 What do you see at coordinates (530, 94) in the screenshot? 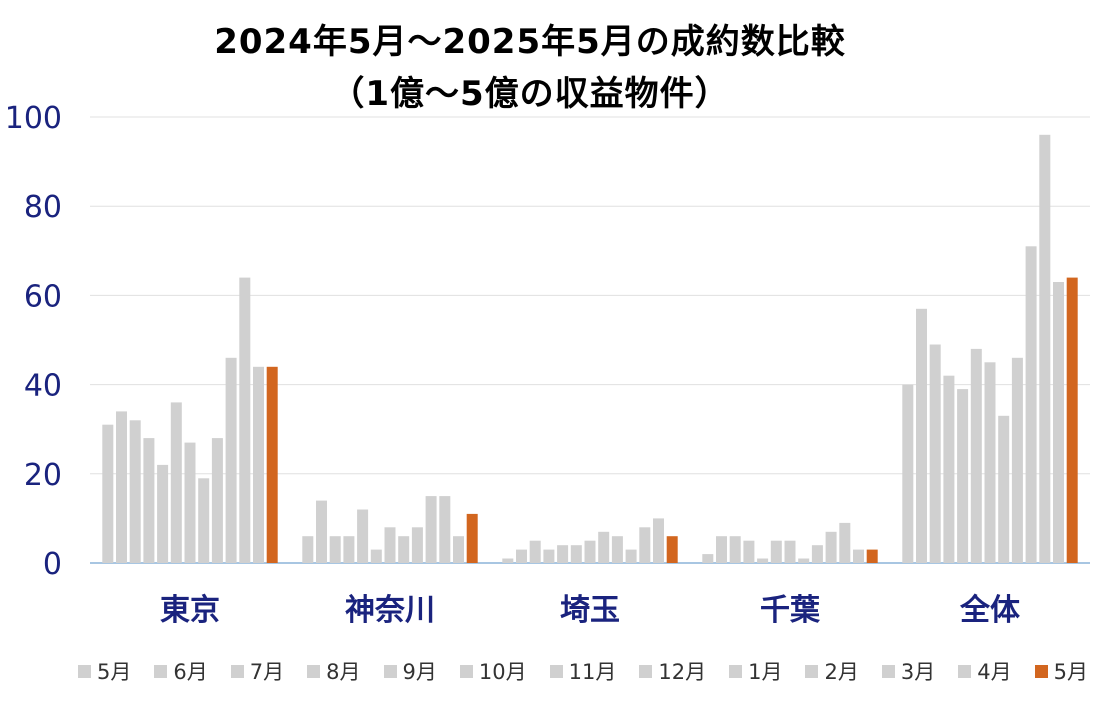
I see `chart-subtitle: （1億～5億の収益物件）` at bounding box center [530, 94].